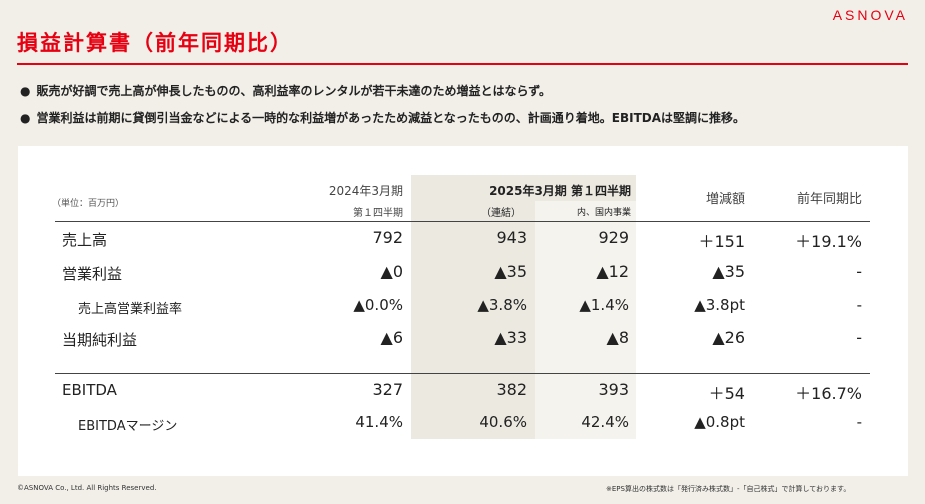 This screenshot has width=925, height=504. I want to click on current-period-header-shade, so click(523, 188).